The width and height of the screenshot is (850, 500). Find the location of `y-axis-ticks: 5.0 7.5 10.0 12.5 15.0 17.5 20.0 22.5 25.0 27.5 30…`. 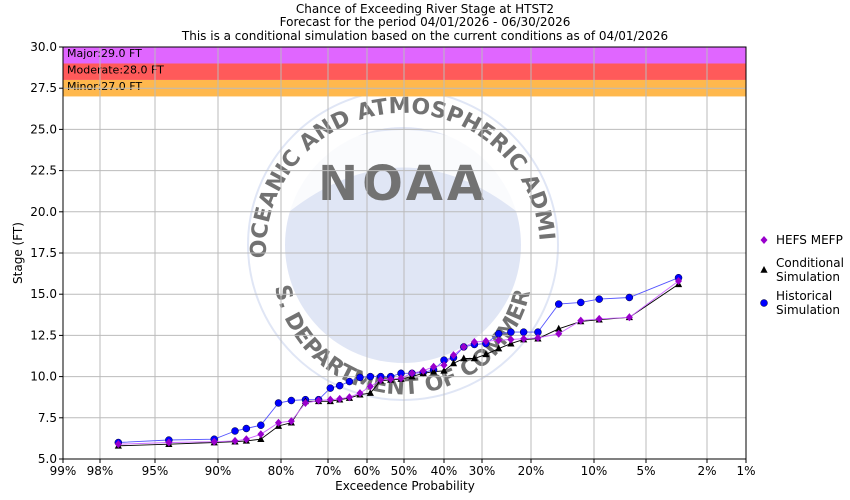

y-axis-ticks: 5.0 7.5 10.0 12.5 15.0 17.5 20.0 22.5 25.0 27.5 30… is located at coordinates (46, 253).